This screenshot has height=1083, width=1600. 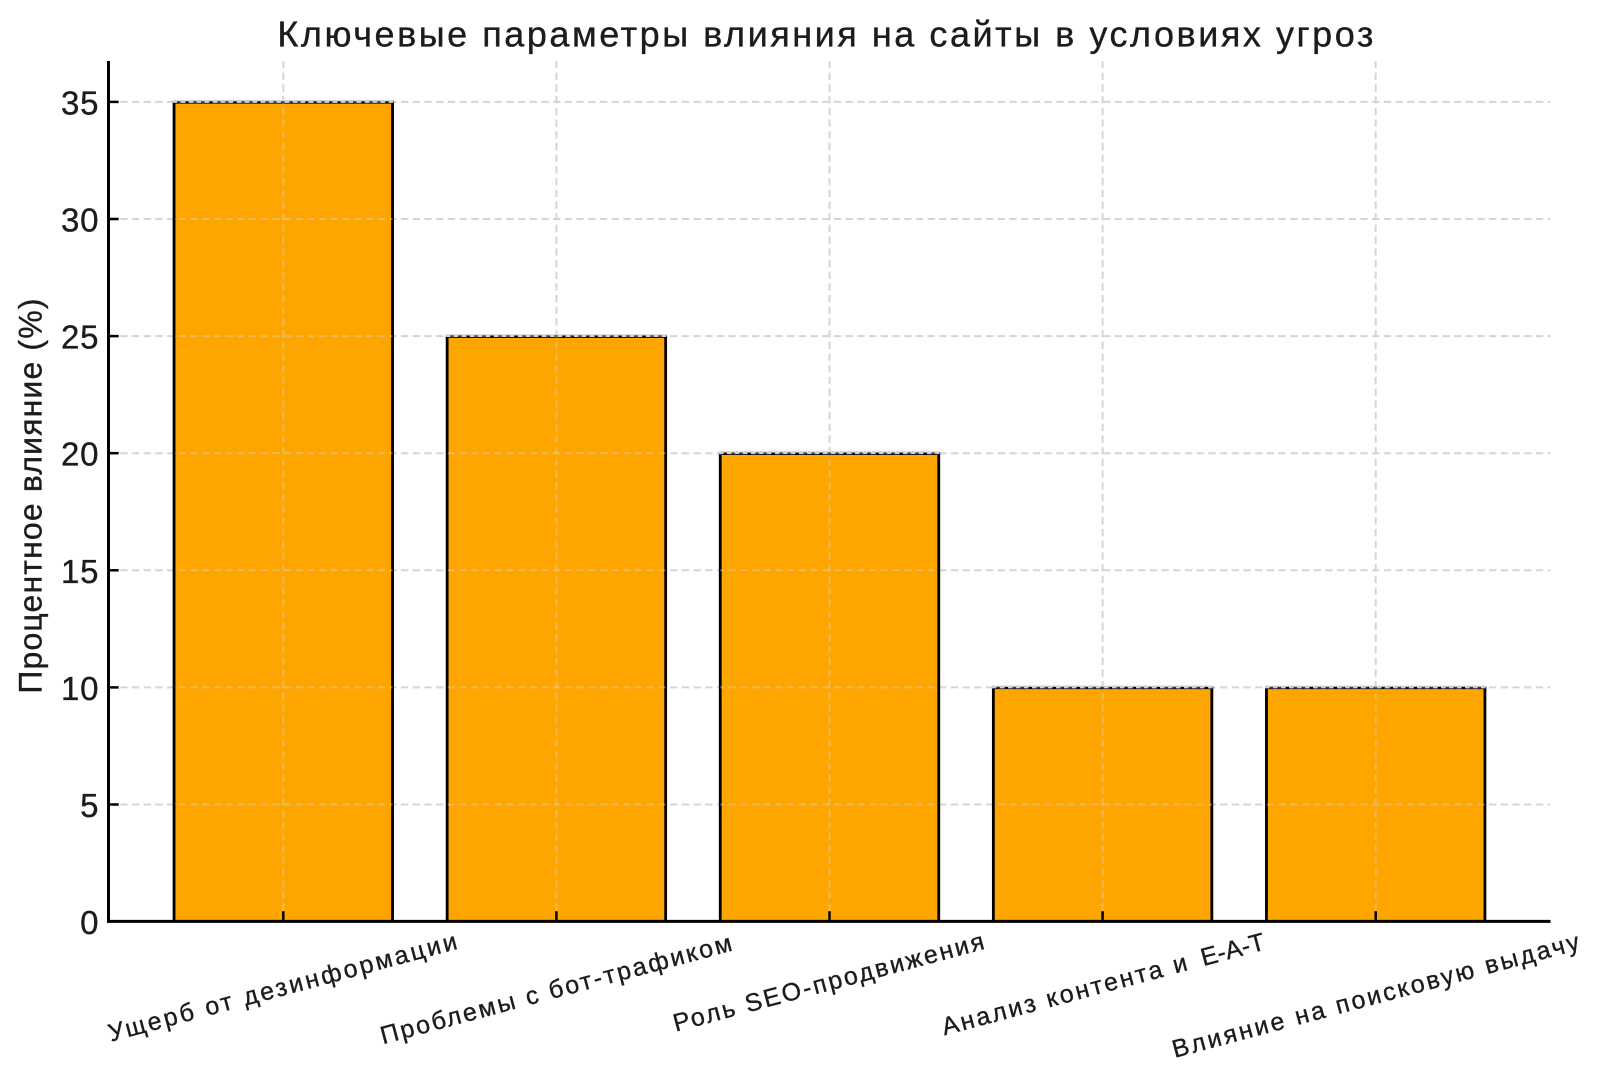 What do you see at coordinates (89, 922) in the screenshot?
I see `svg-text: 0` at bounding box center [89, 922].